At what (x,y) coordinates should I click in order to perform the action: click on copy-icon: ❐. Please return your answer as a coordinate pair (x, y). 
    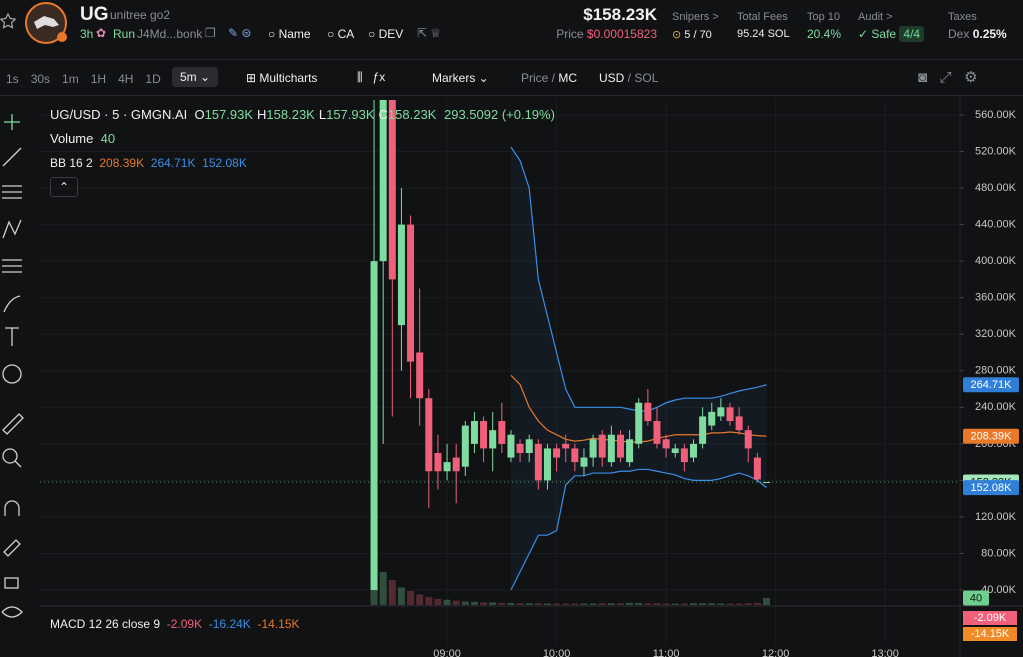
    Looking at the image, I should click on (210, 33).